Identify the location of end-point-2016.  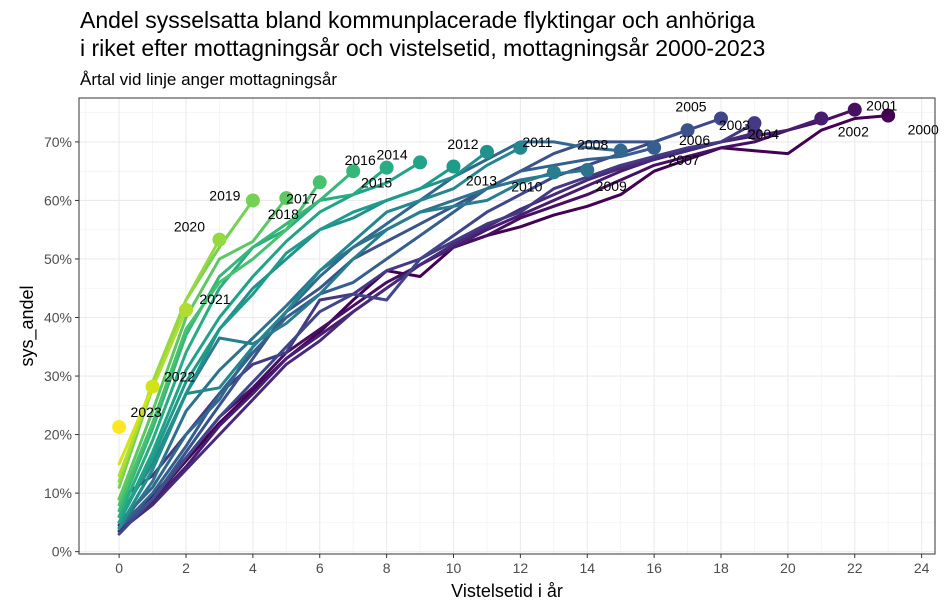
(353, 171).